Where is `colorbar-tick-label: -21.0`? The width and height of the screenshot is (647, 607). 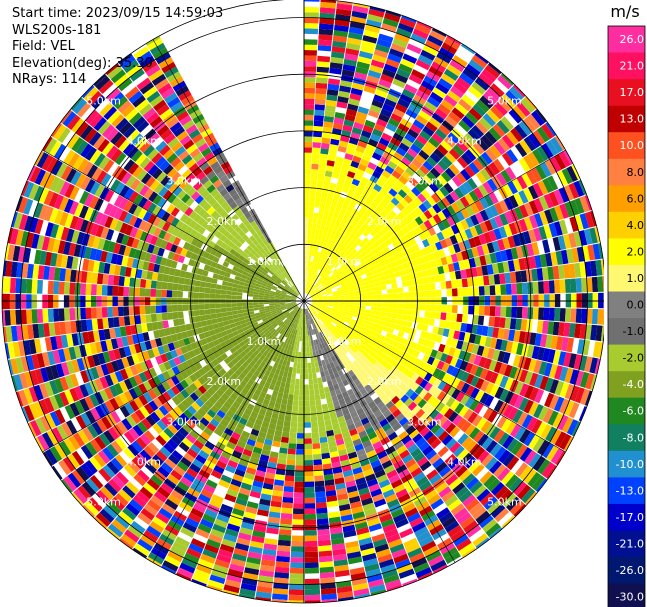
colorbar-tick-label: -21.0 is located at coordinates (630, 544).